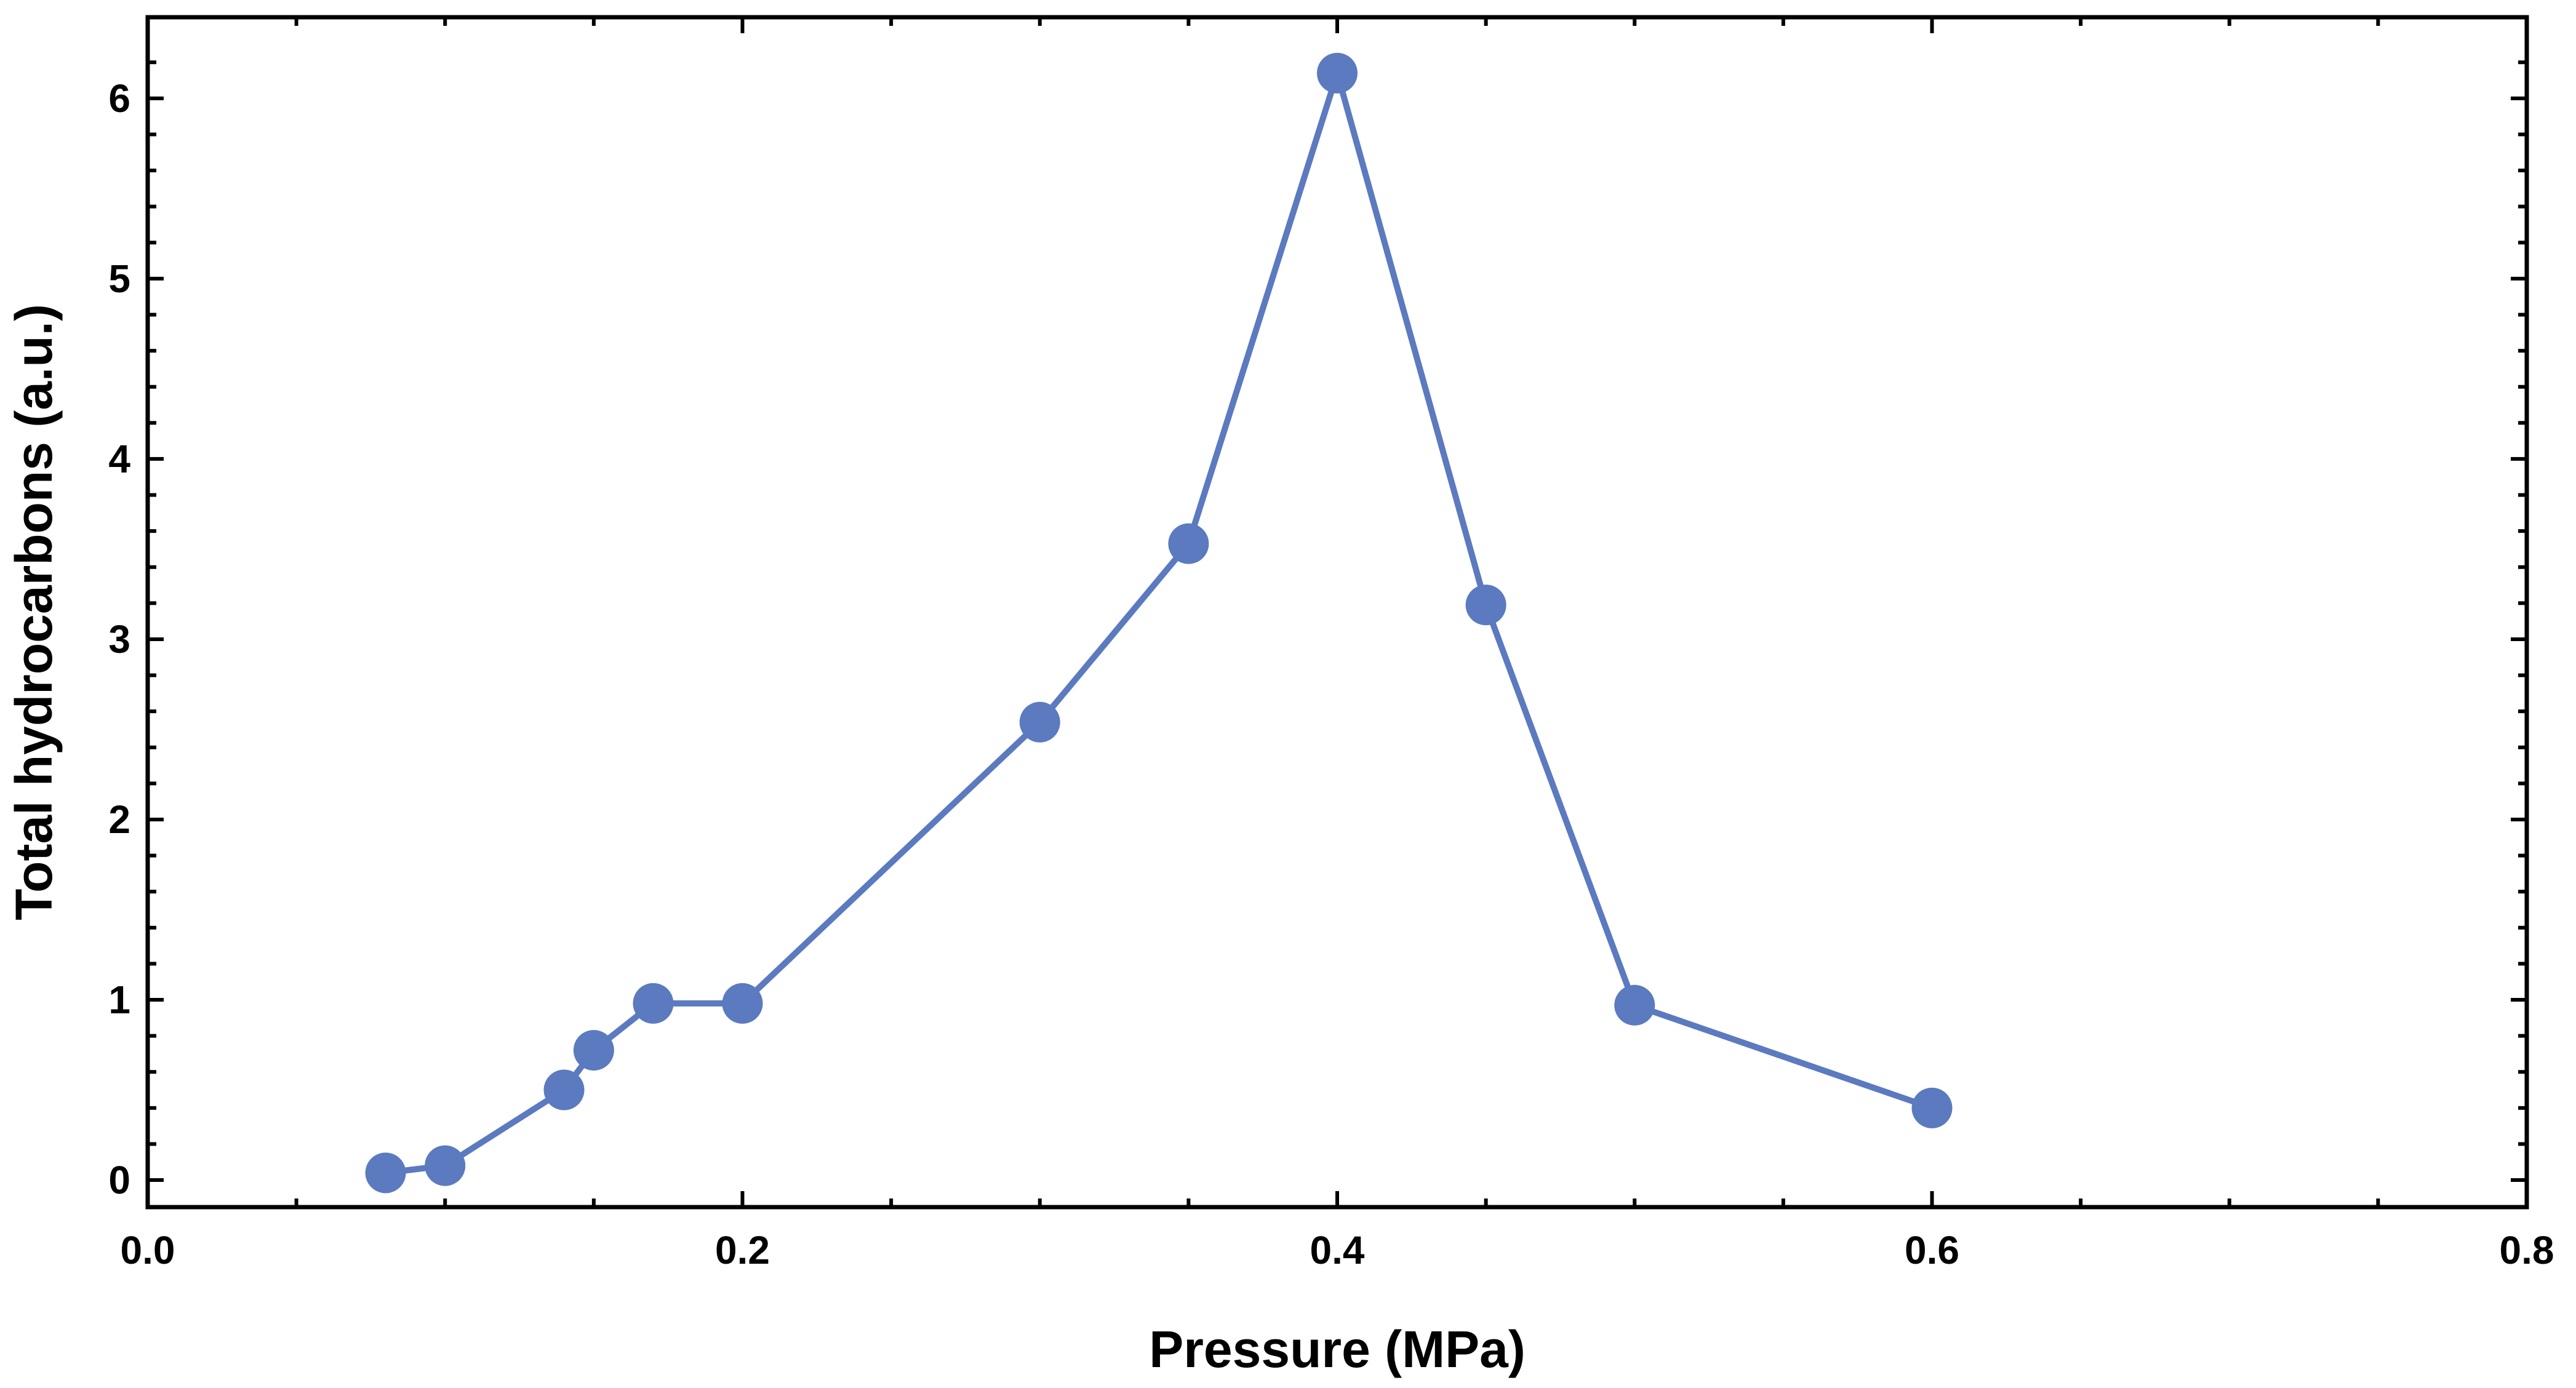  I want to click on x-tick-label: 0.2, so click(742, 1250).